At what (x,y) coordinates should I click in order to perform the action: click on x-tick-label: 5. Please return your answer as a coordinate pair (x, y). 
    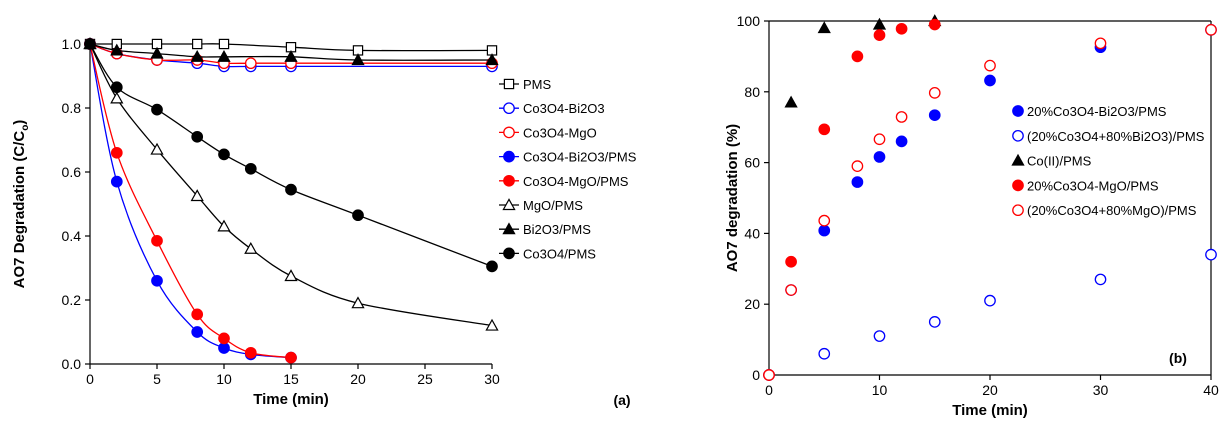
    Looking at the image, I should click on (157, 379).